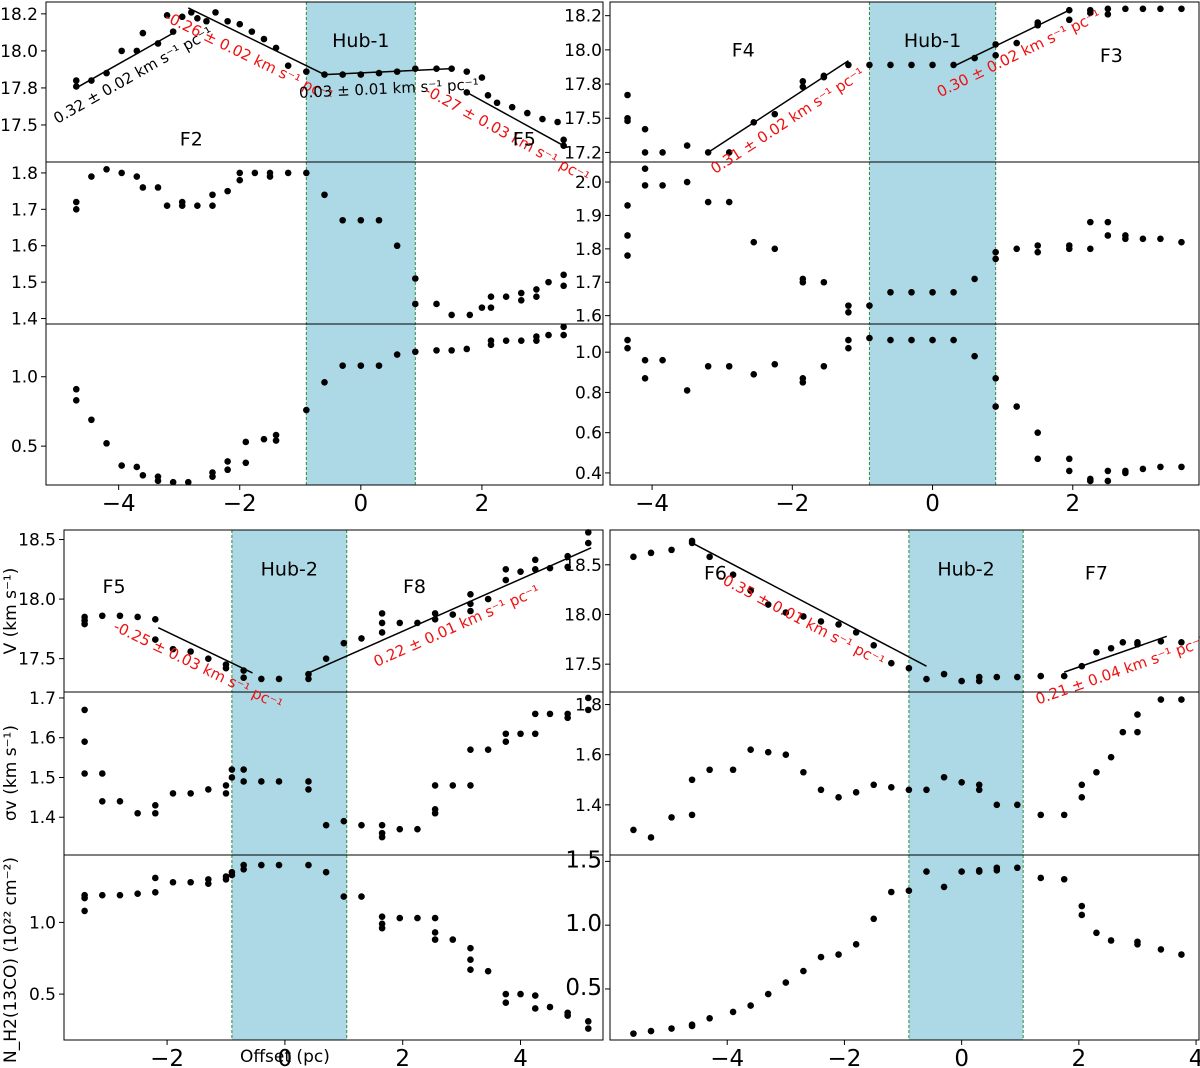  I want to click on y-tick-label: 1.6, so click(42, 739).